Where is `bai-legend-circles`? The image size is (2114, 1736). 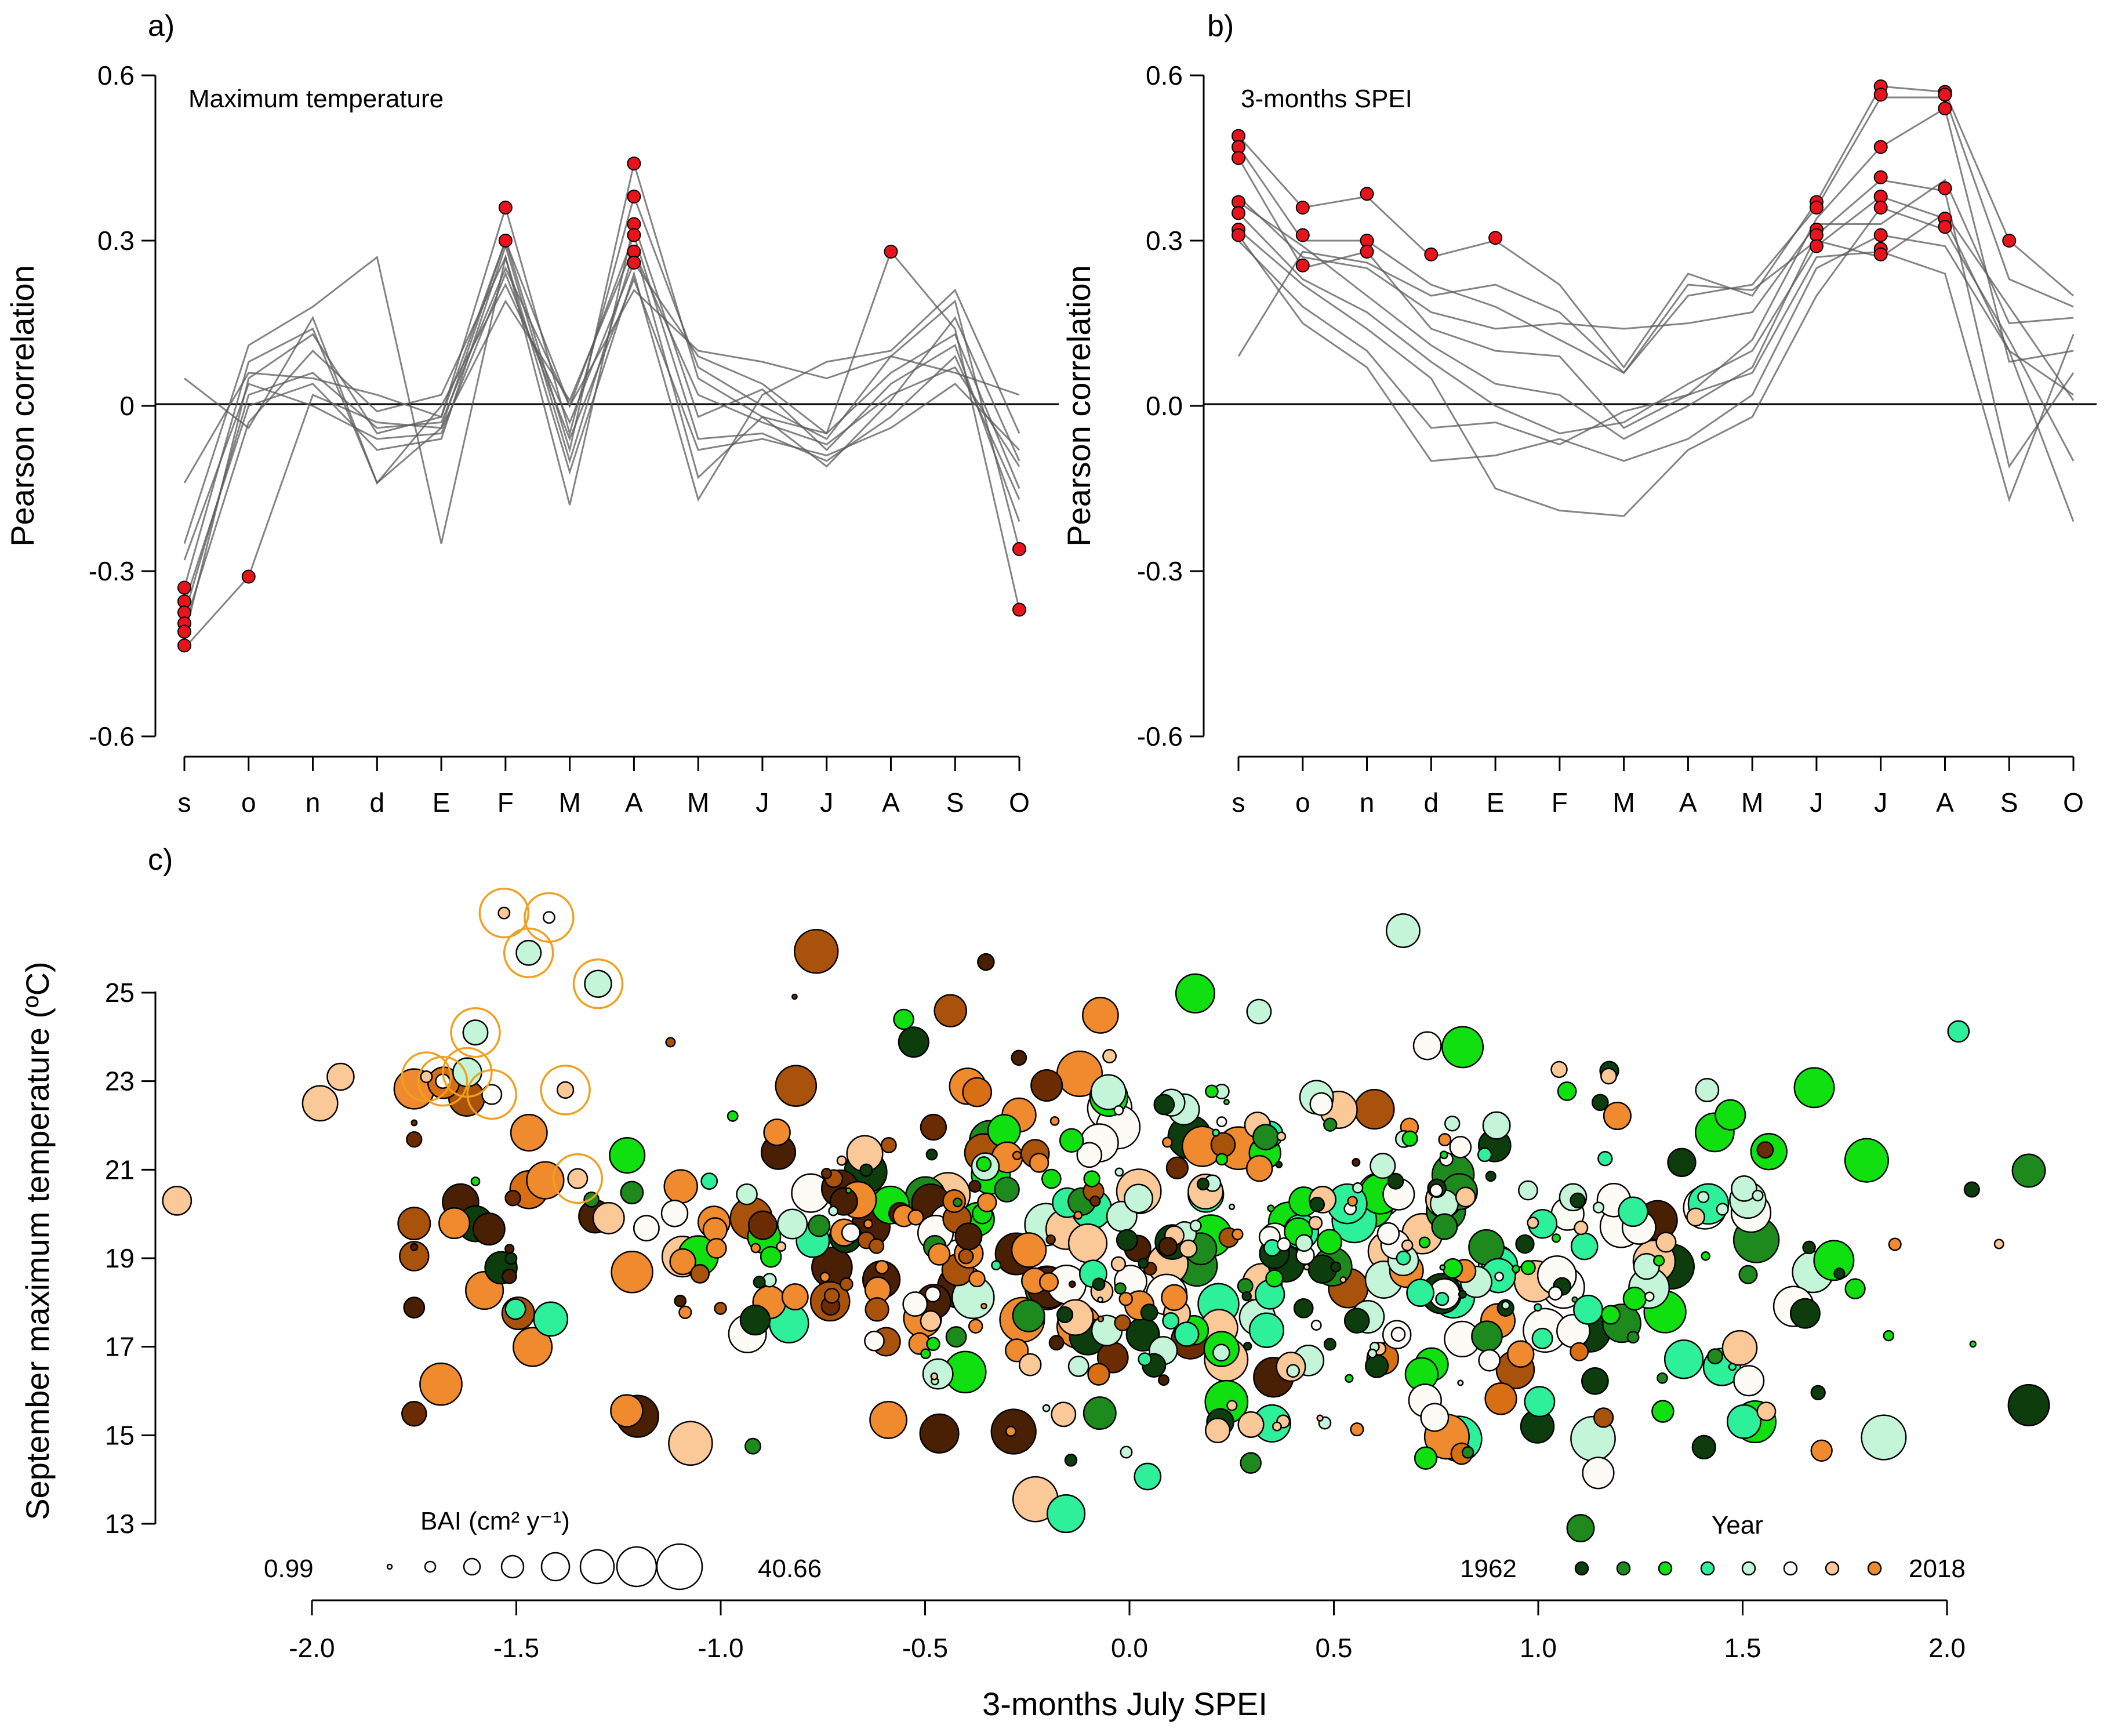
bai-legend-circles is located at coordinates (544, 1566).